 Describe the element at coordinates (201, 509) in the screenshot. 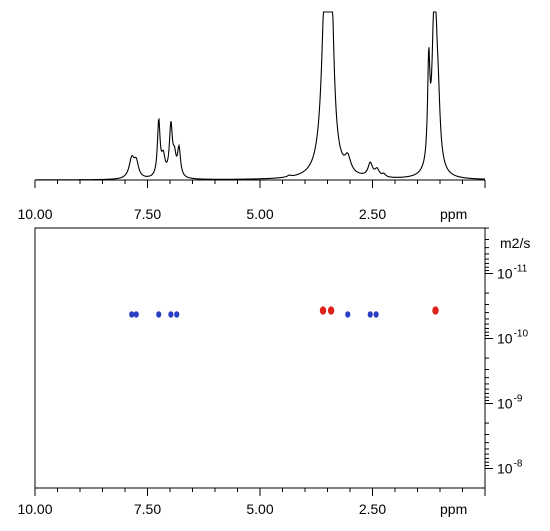

I see `dosy-x-tick-labels: 10.00 7.50 5.00 2.50` at that location.